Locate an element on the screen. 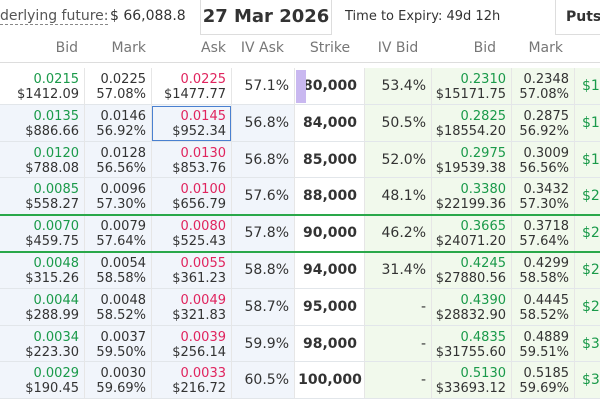 Image resolution: width=600 pixels, height=400 pixels. price: 0.2348 is located at coordinates (546, 79).